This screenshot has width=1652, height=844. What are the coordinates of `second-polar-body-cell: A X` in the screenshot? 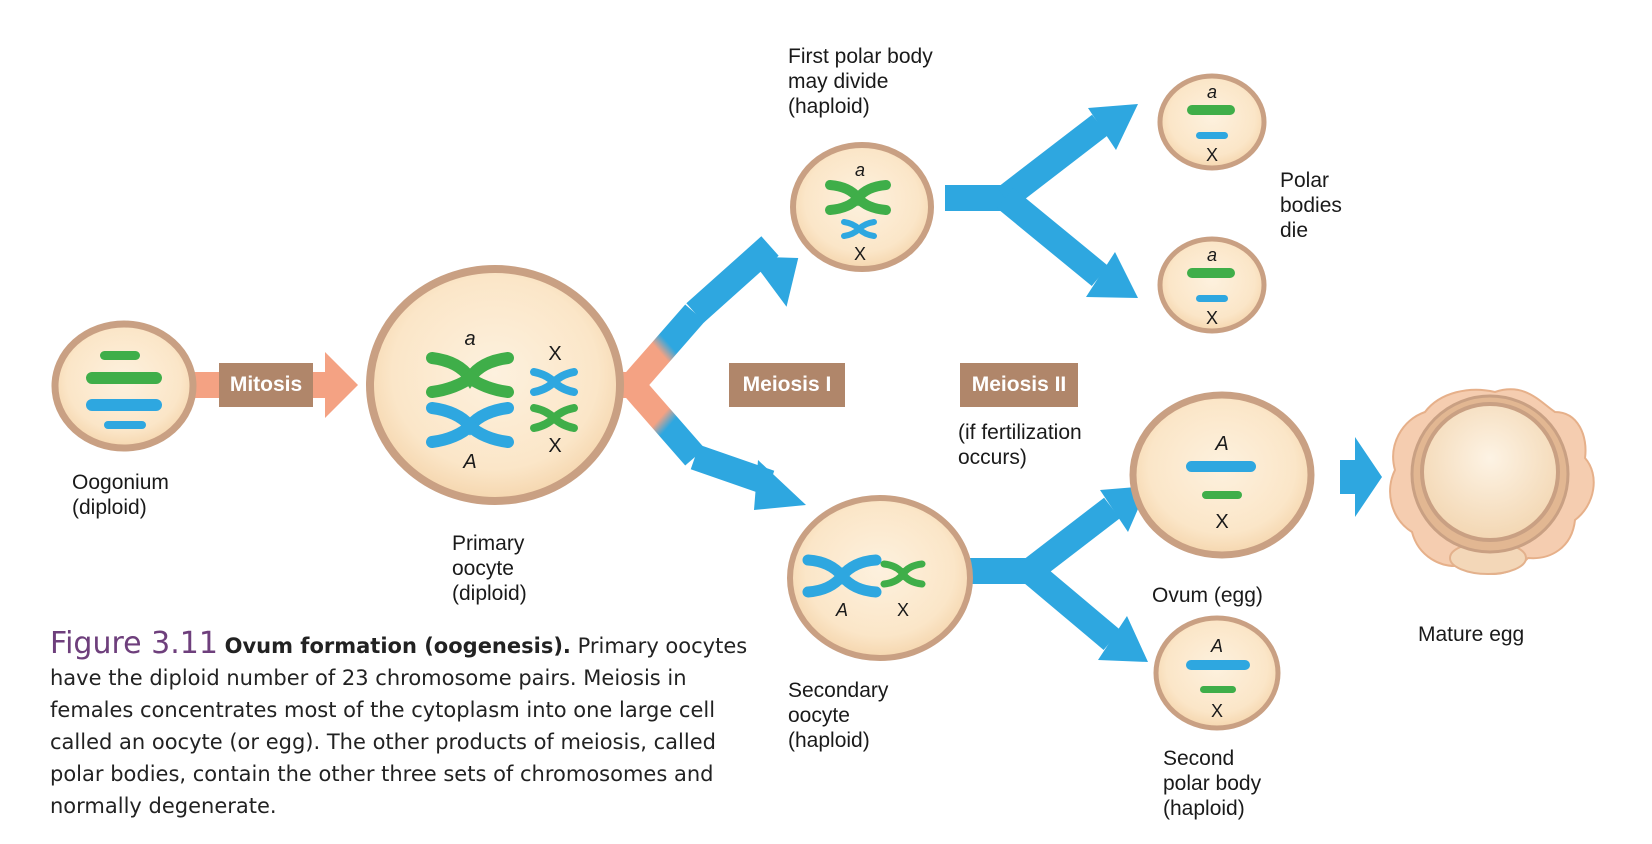 It's located at (1217, 673).